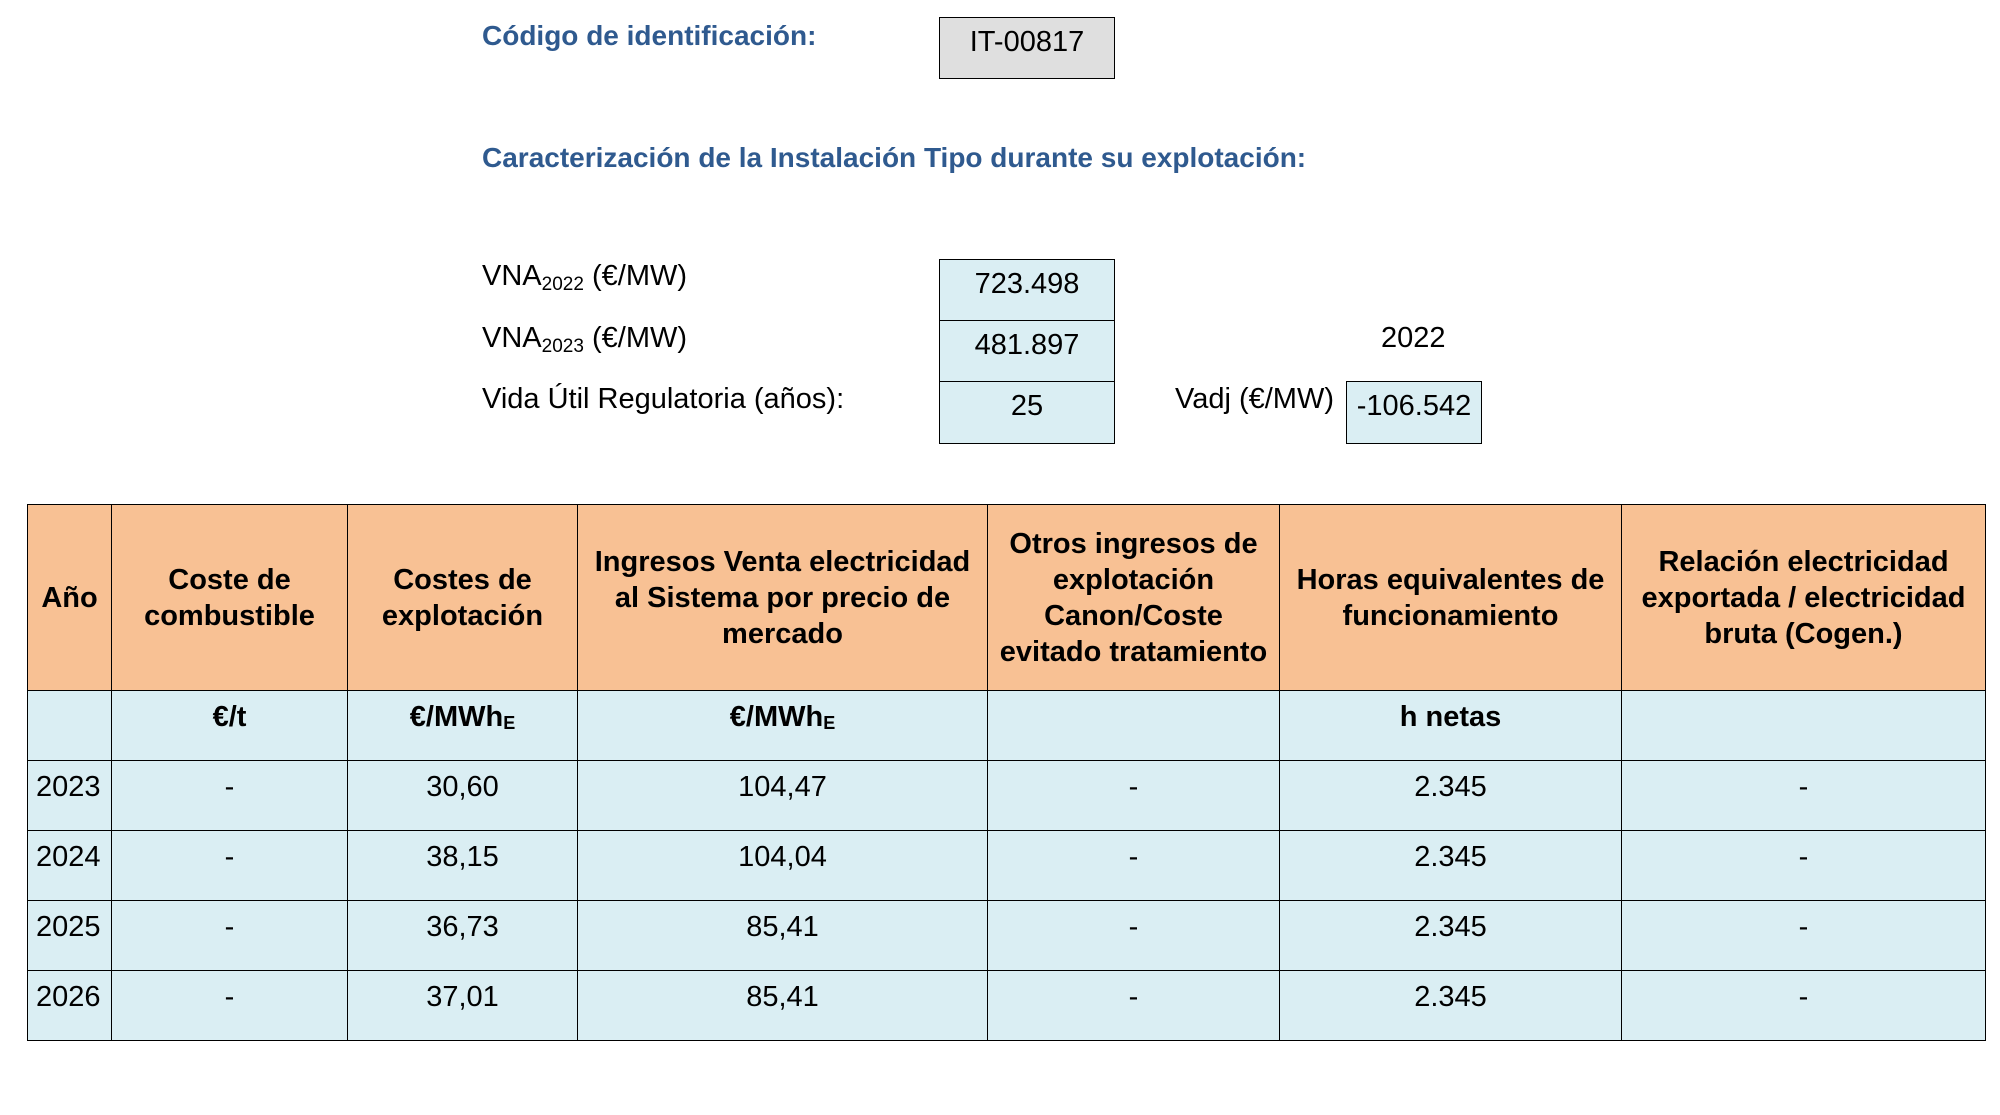 The height and width of the screenshot is (1115, 2000). What do you see at coordinates (1027, 345) in the screenshot?
I see `vna2023-value: 481.897` at bounding box center [1027, 345].